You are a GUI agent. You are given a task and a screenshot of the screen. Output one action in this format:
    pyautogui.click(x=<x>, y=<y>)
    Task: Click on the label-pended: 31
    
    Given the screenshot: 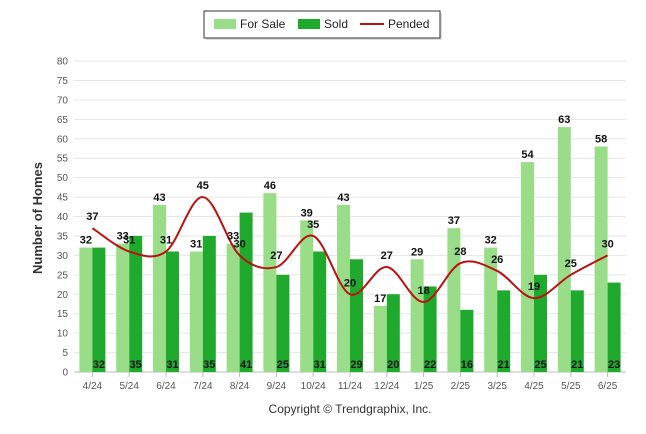 What is the action you would take?
    pyautogui.click(x=129, y=240)
    